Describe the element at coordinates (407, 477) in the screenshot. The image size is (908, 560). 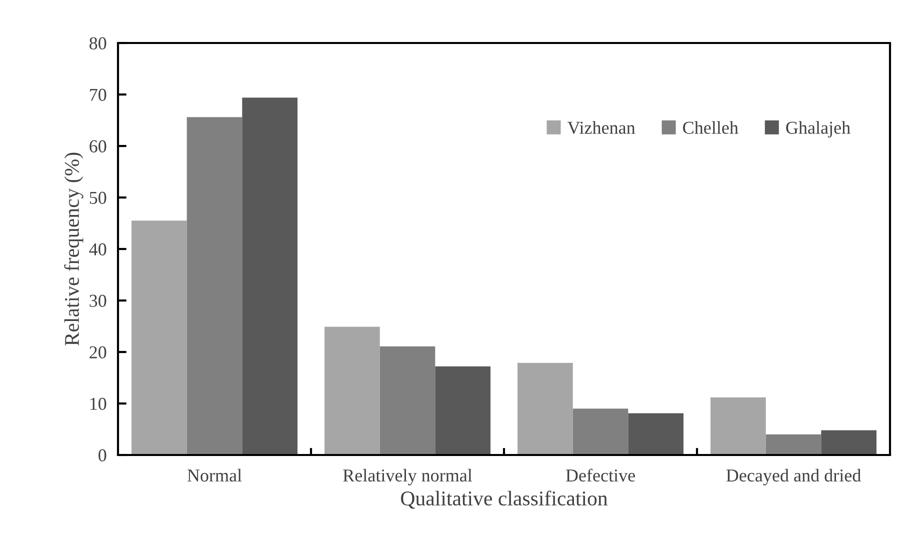
I see `x-tick-label: Relatively normal` at that location.